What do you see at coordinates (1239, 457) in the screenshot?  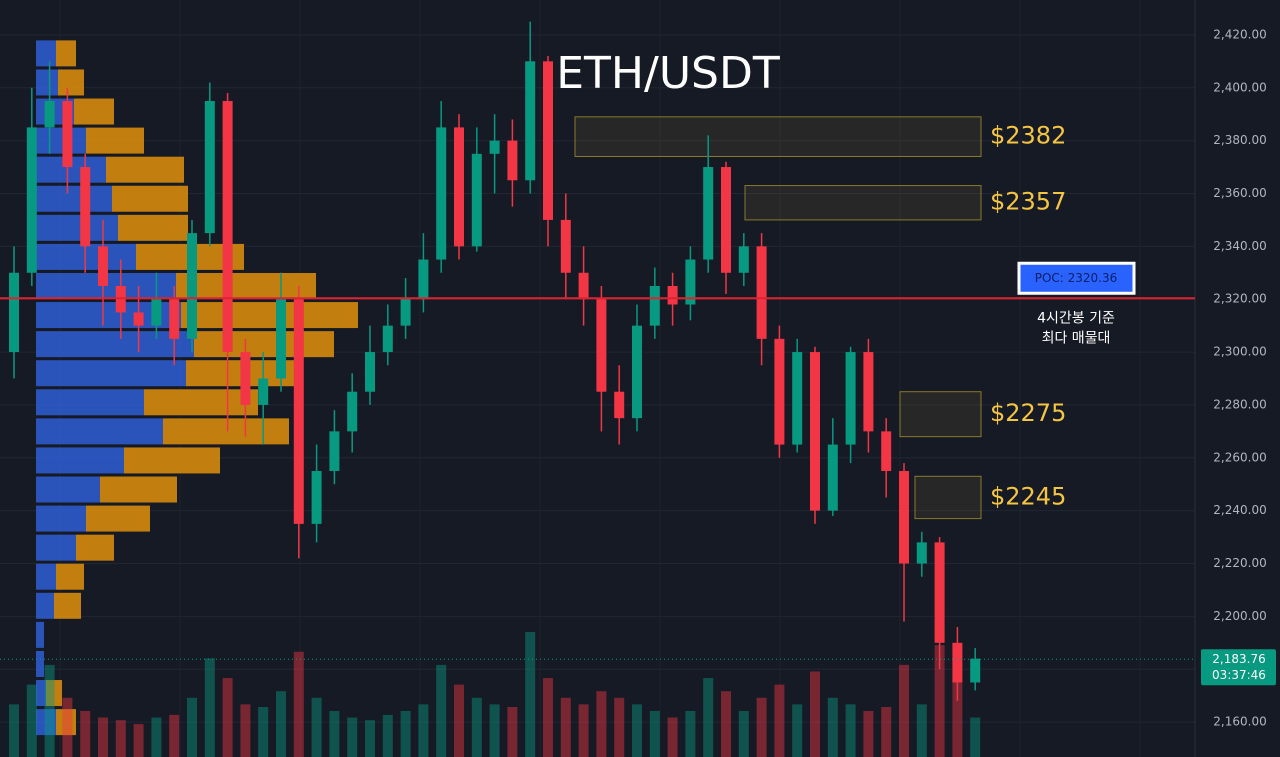 I see `y-tick-label: 2,260.00` at bounding box center [1239, 457].